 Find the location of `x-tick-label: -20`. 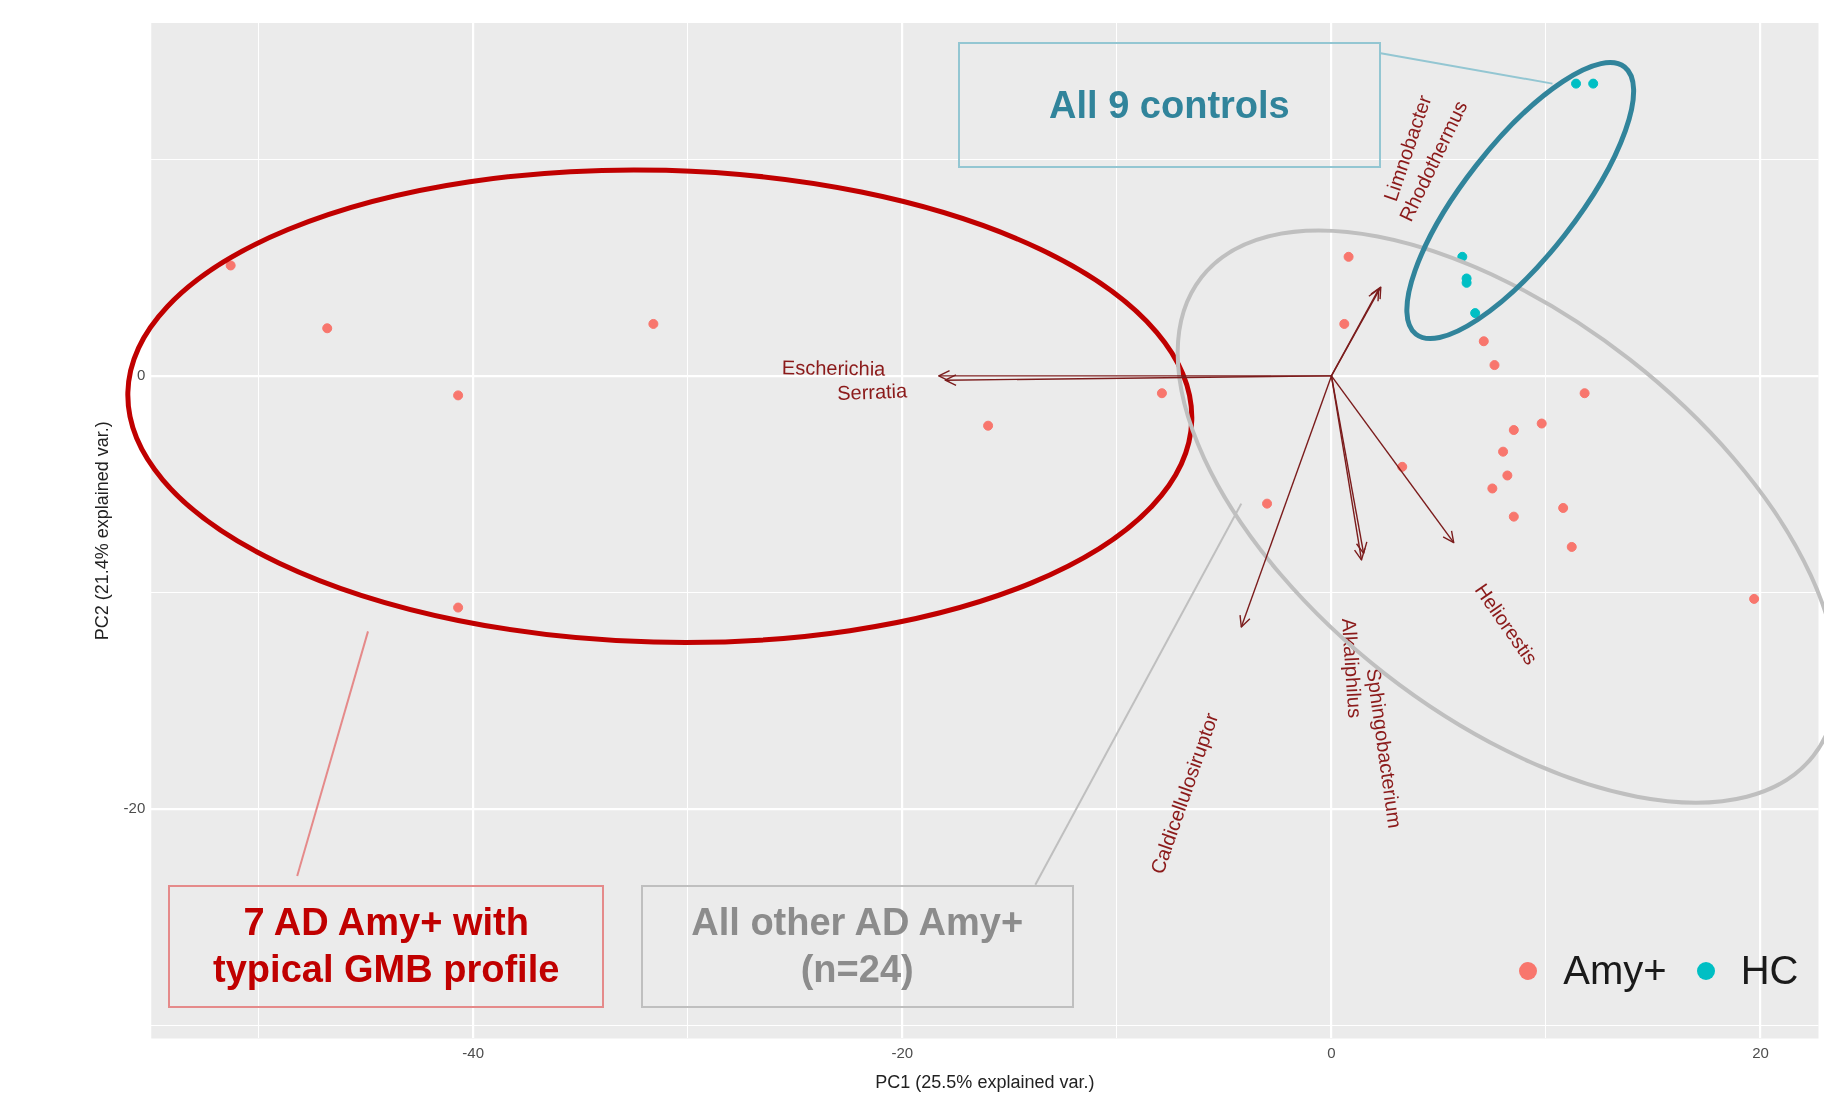

x-tick-label: -20 is located at coordinates (902, 1052).